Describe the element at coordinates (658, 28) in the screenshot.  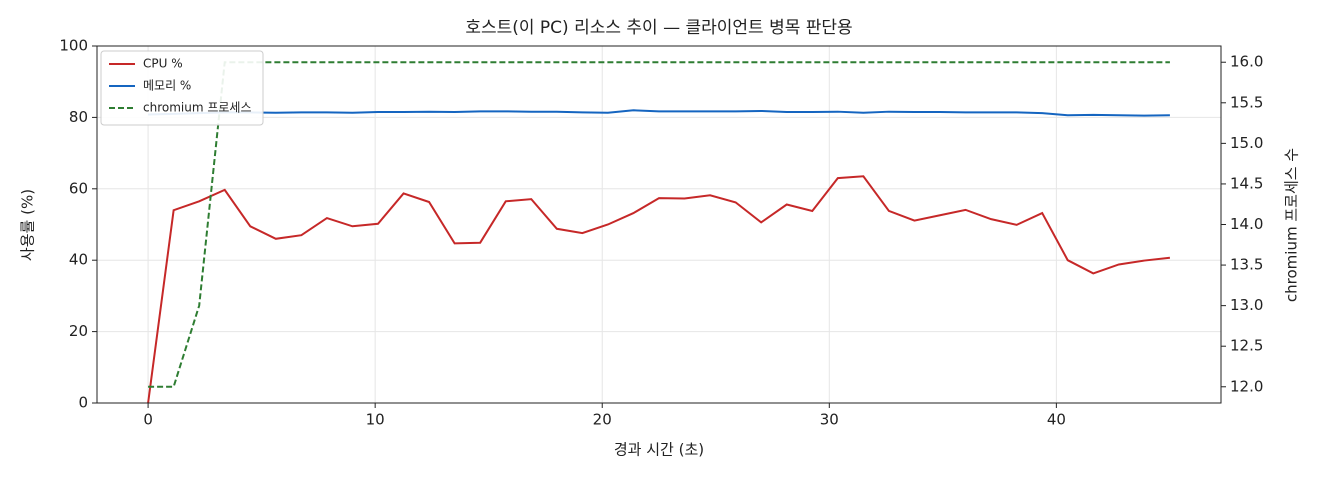
I see `chart-title: 호스트(이 PC) 리소스 추이 — 클라이언트 병목 판단용` at that location.